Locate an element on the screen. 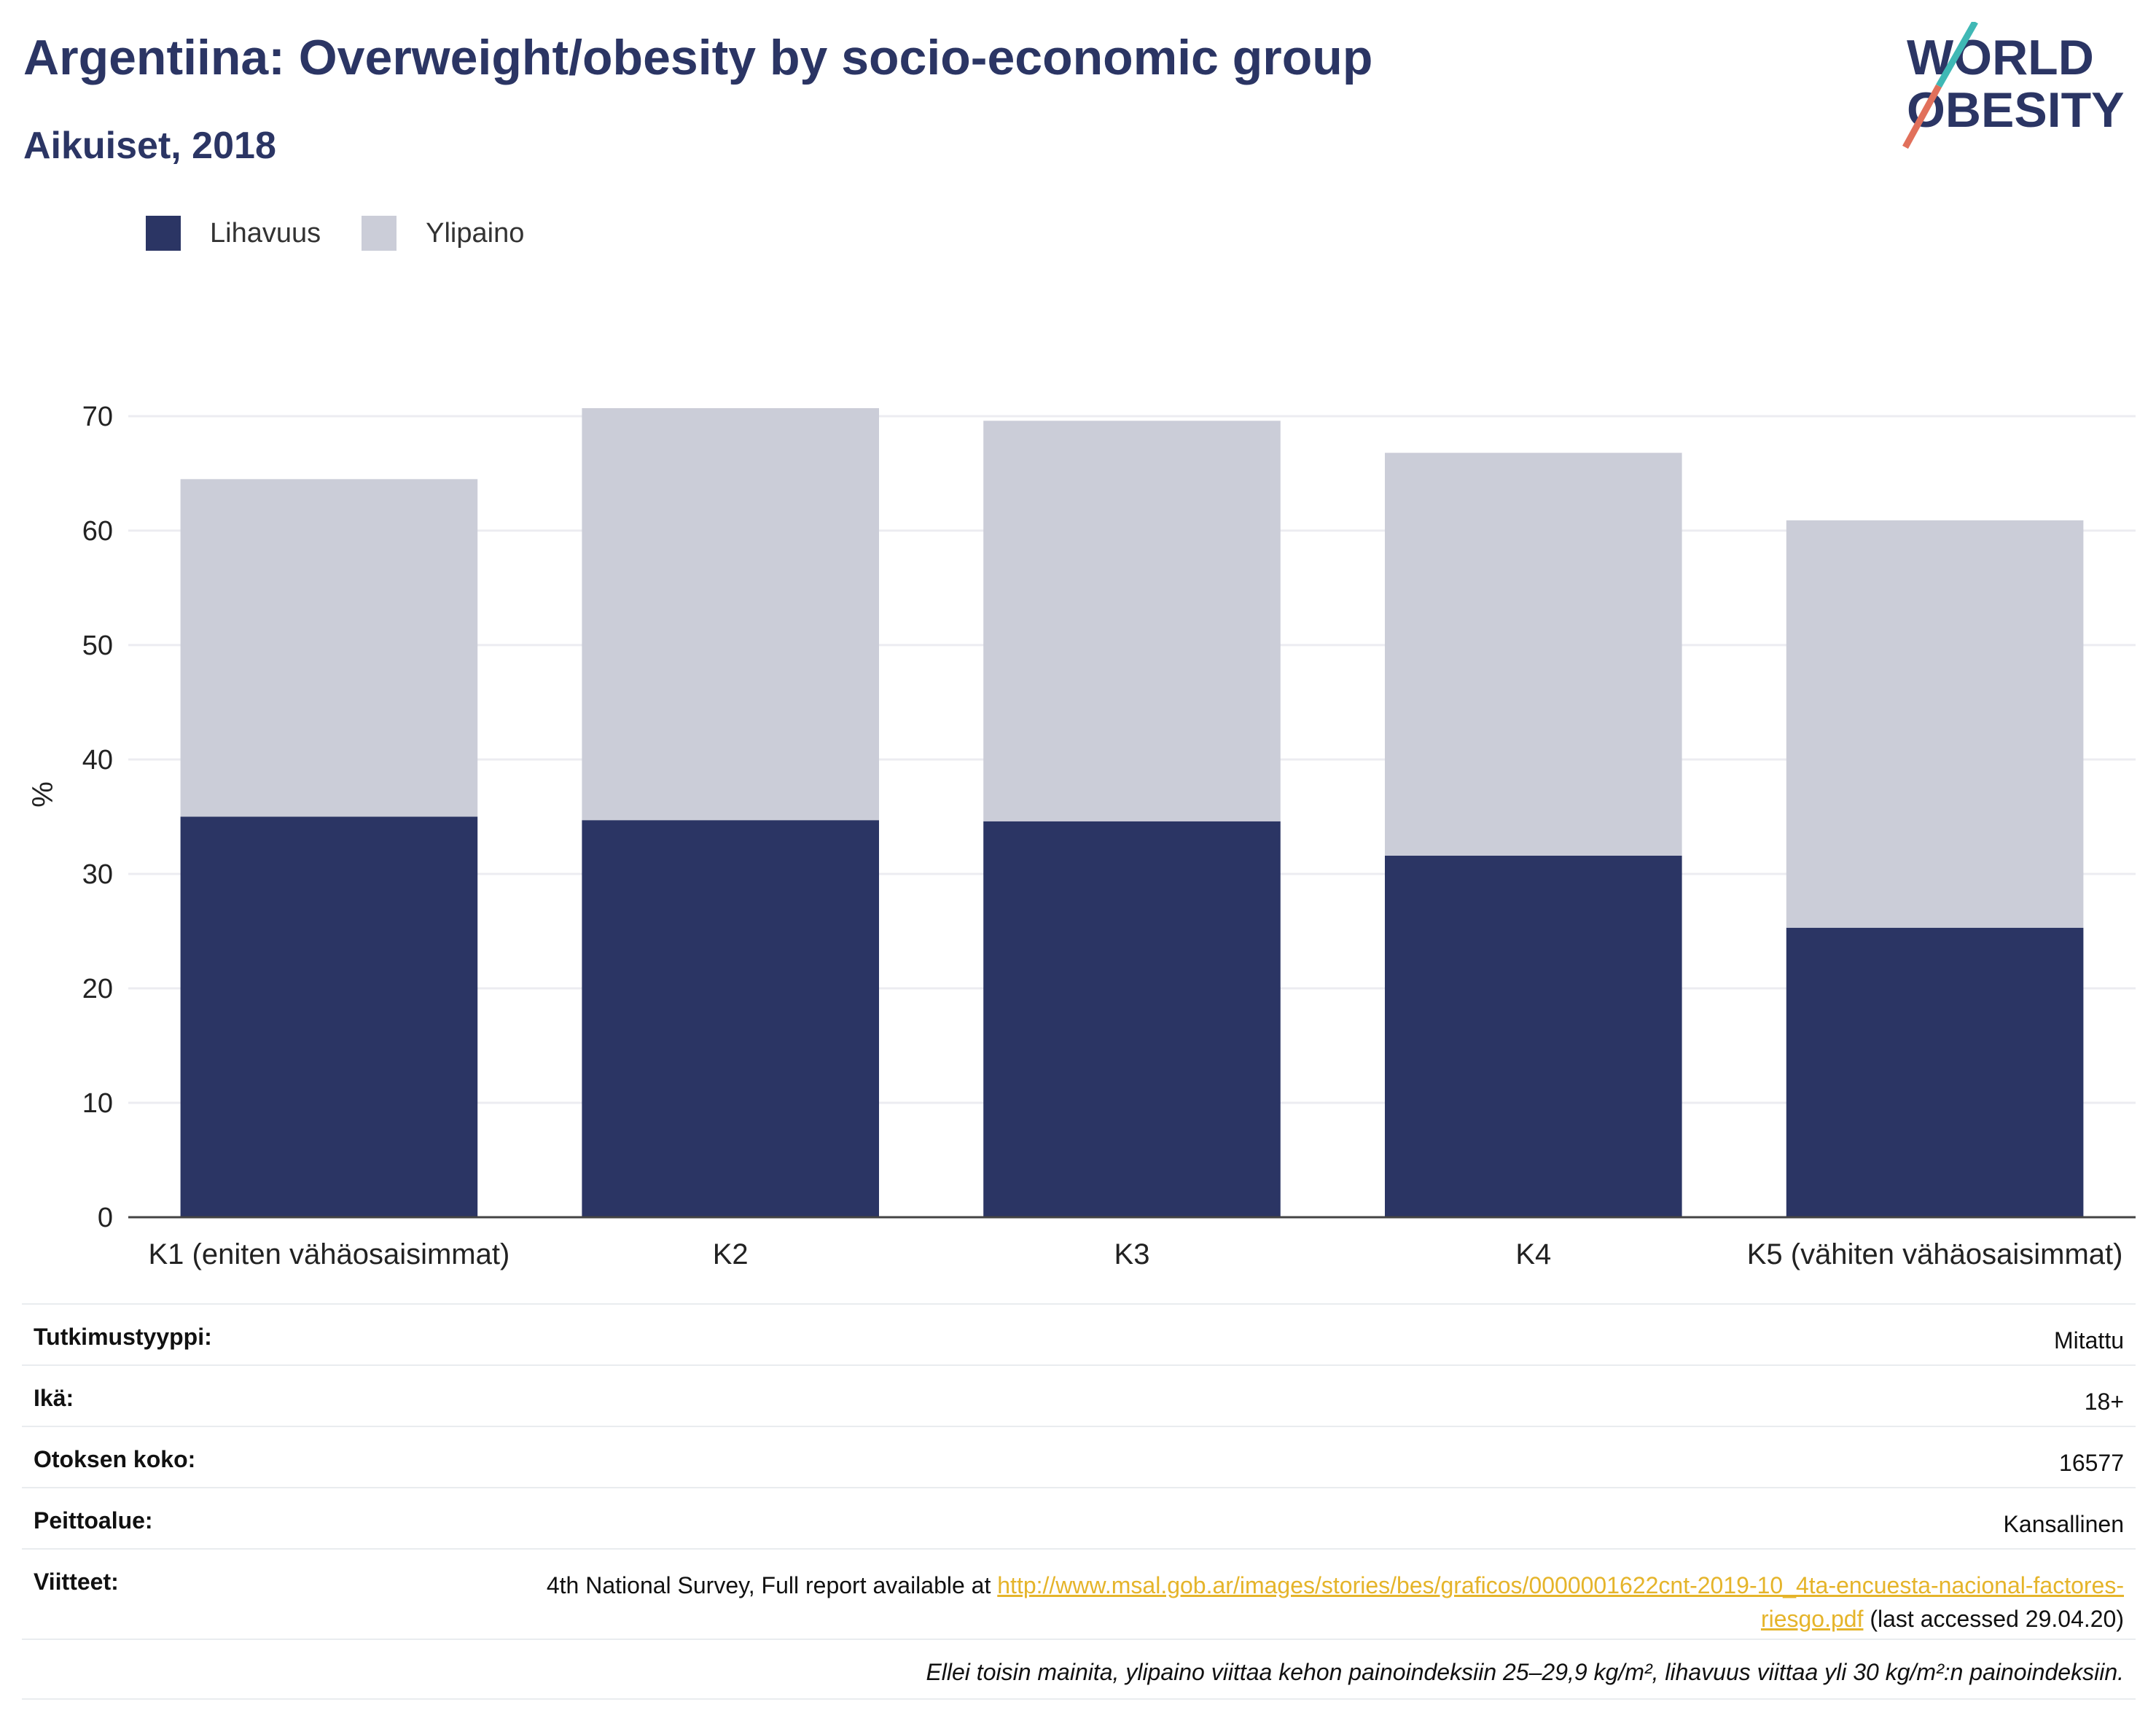 This screenshot has height=1734, width=2156. legend-swatch-overweight is located at coordinates (379, 234).